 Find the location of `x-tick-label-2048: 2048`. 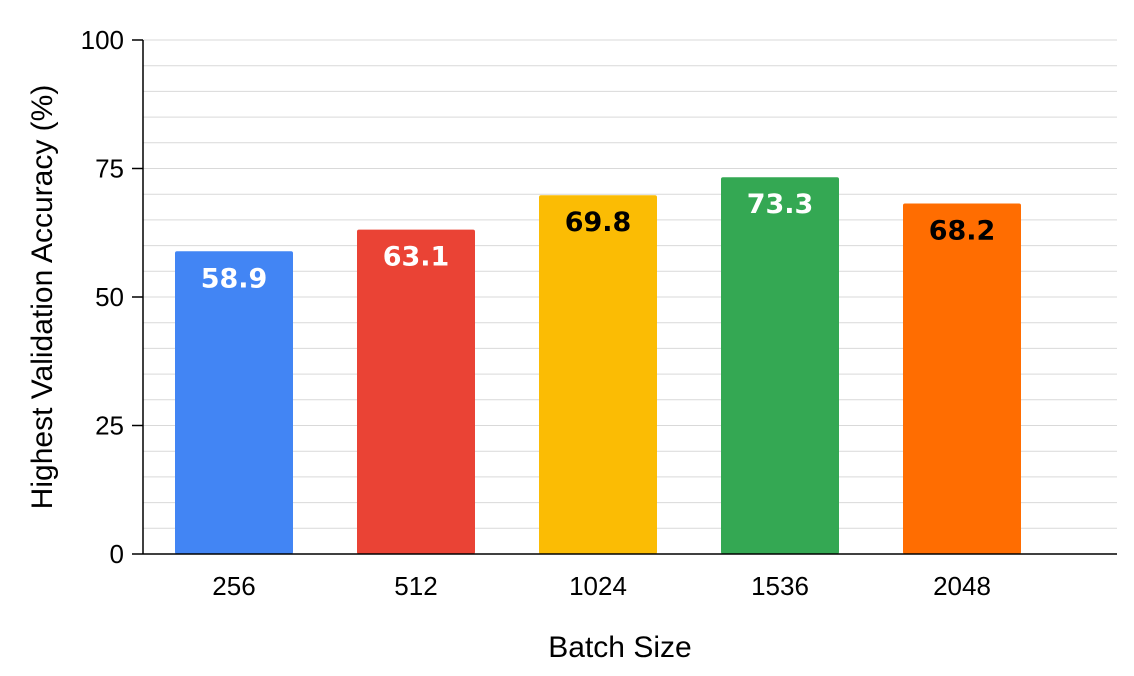

x-tick-label-2048: 2048 is located at coordinates (962, 586).